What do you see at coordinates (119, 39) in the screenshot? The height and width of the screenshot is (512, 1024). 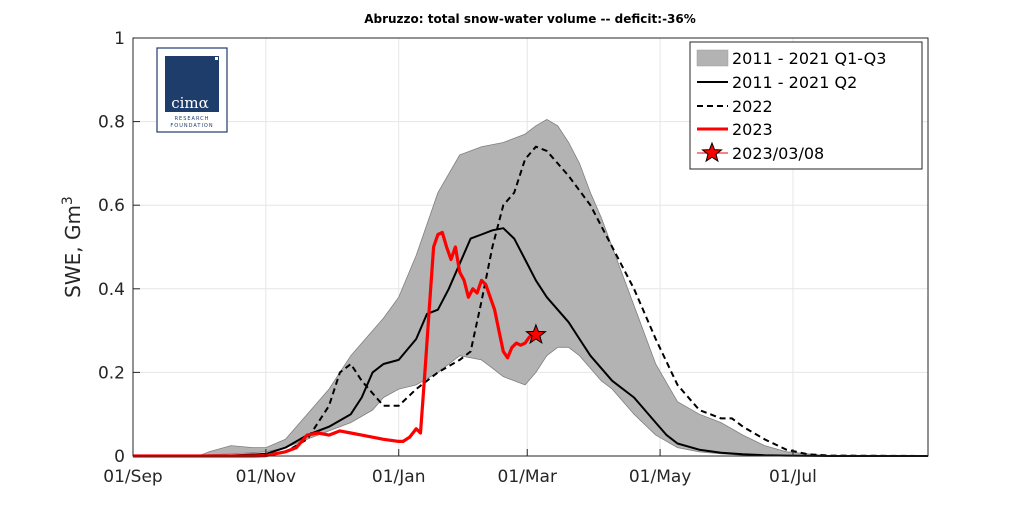 I see `y-tick-label: 1` at bounding box center [119, 39].